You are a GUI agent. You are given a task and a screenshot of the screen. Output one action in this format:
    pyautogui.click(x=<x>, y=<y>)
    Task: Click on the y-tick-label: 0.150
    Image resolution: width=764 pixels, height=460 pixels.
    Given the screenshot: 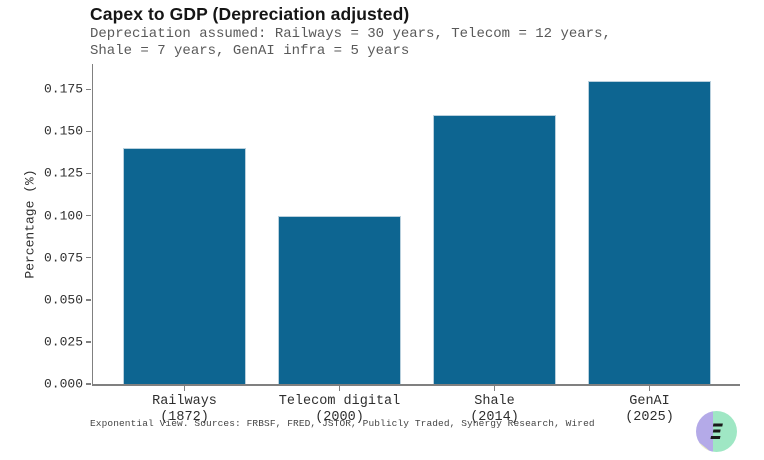 What is the action you would take?
    pyautogui.click(x=63, y=131)
    